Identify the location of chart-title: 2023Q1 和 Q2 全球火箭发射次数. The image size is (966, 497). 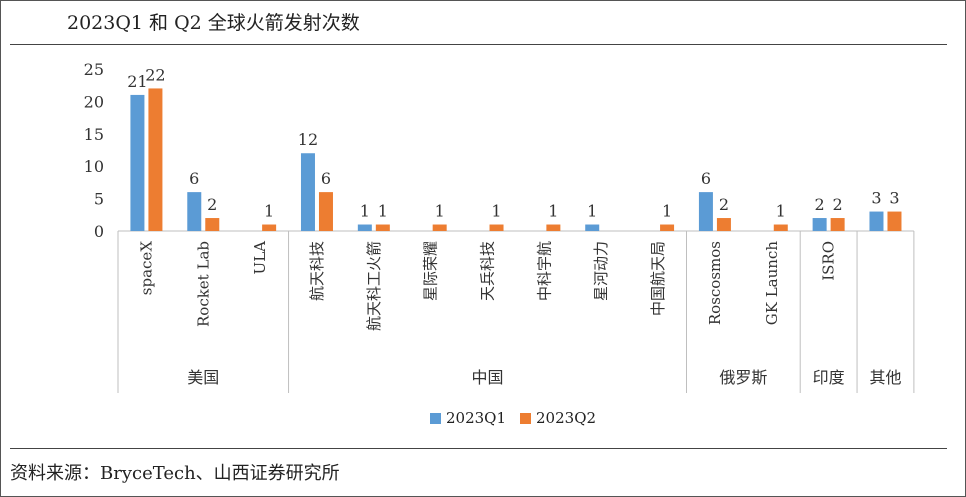
(213, 23).